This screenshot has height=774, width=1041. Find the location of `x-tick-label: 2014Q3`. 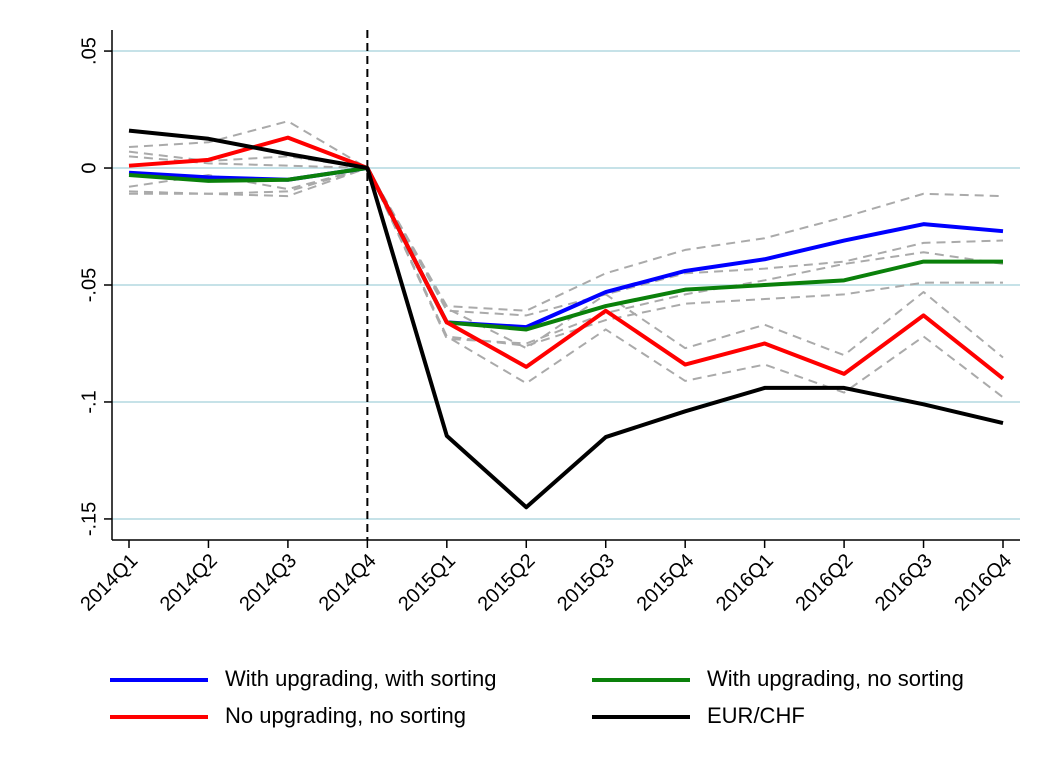

x-tick-label: 2014Q3 is located at coordinates (268, 583).